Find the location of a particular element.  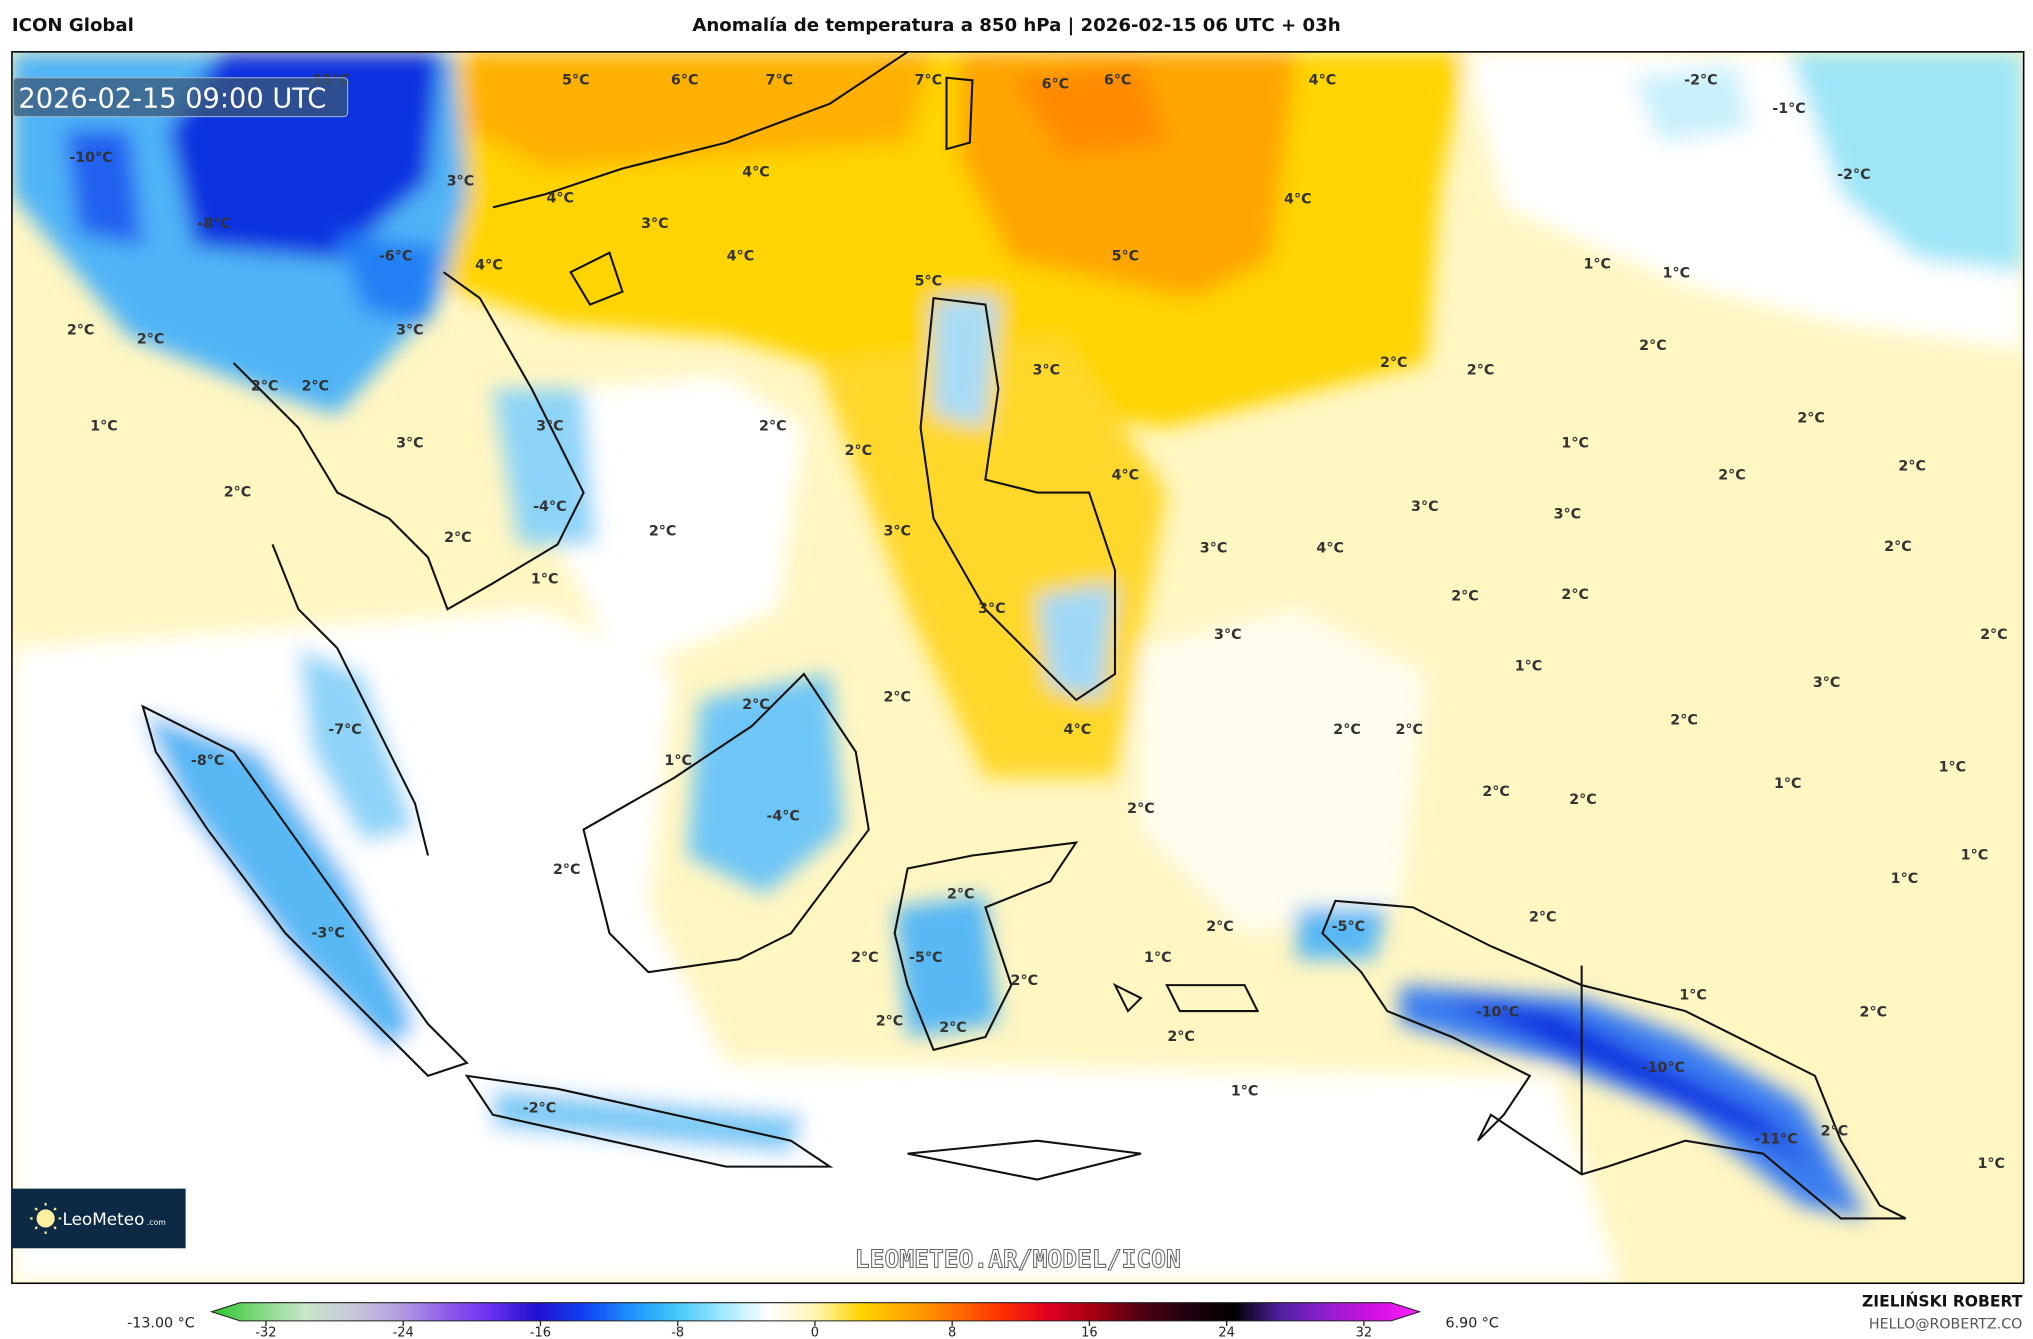

watermark: LEOMETEO.AR/MODEL/ICON is located at coordinates (1018, 1259).